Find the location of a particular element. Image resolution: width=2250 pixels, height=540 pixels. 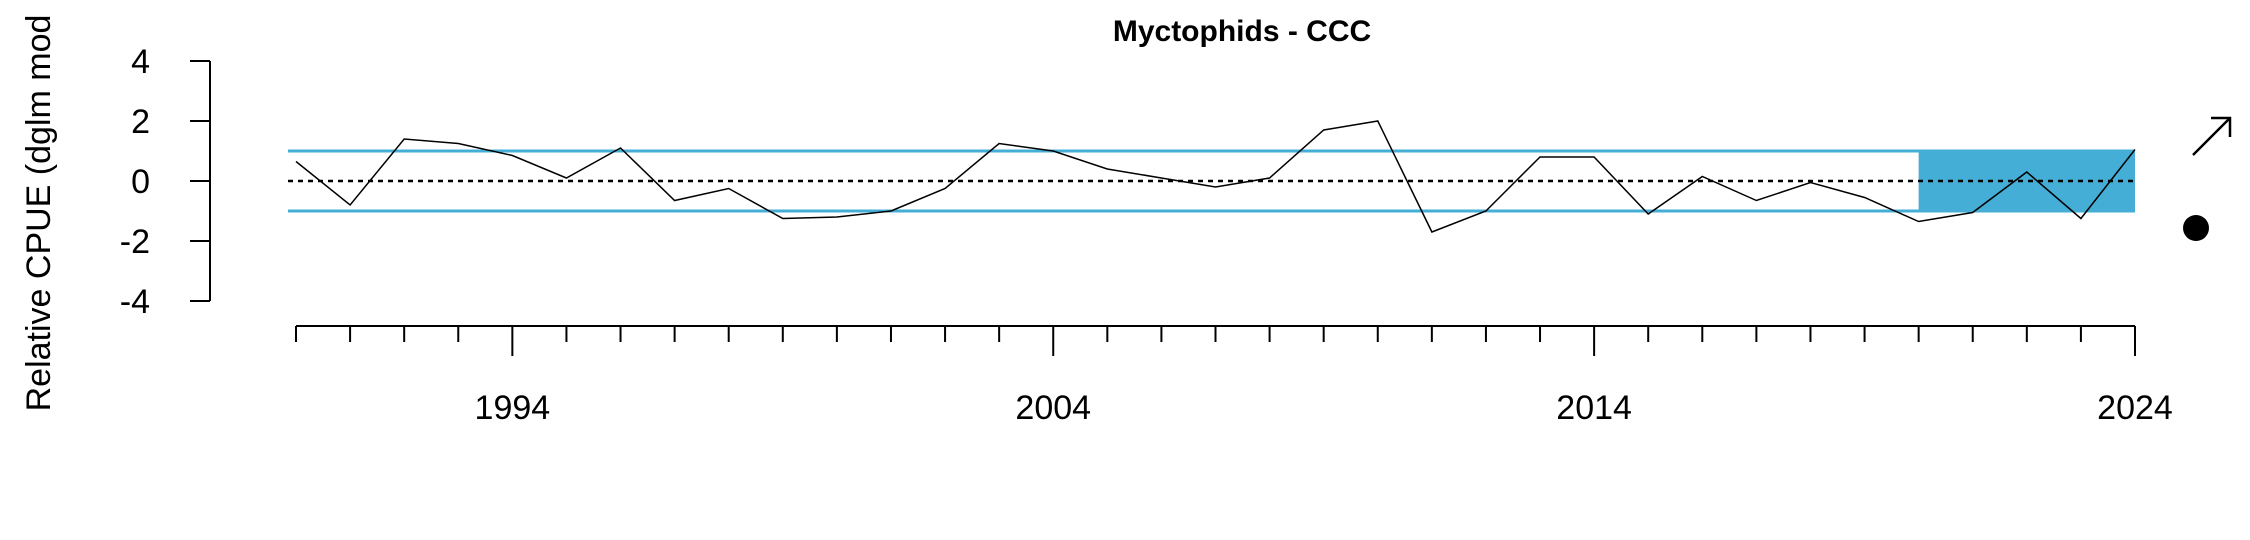

y-tick-label: -4 is located at coordinates (135, 302).